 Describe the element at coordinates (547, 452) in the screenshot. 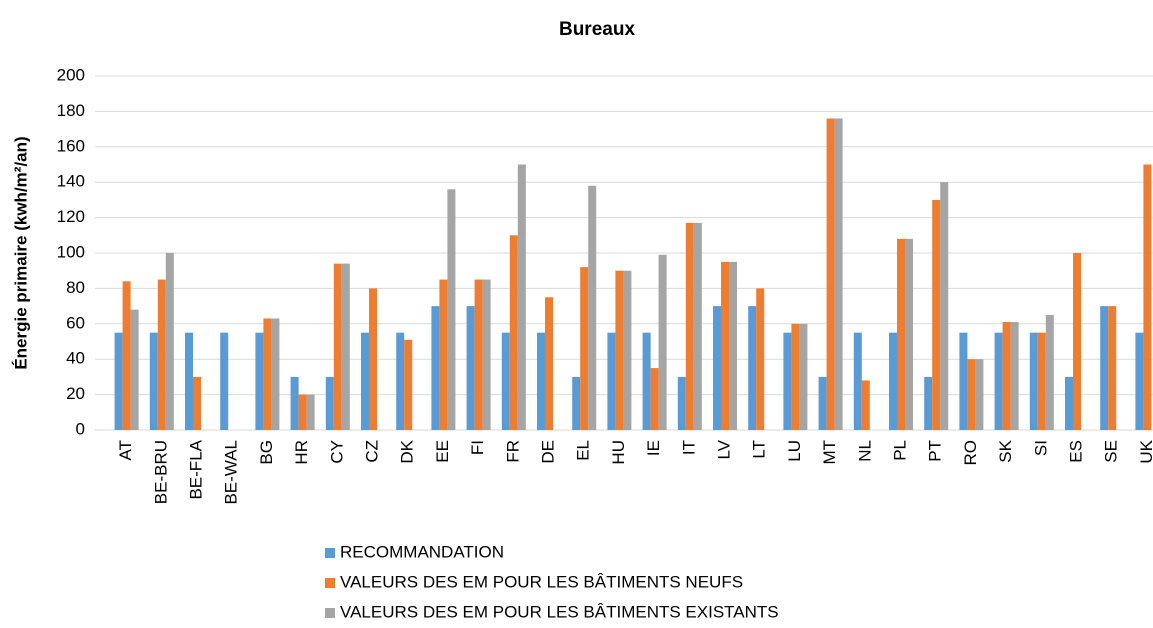

I see `x-tick-label: DE` at that location.